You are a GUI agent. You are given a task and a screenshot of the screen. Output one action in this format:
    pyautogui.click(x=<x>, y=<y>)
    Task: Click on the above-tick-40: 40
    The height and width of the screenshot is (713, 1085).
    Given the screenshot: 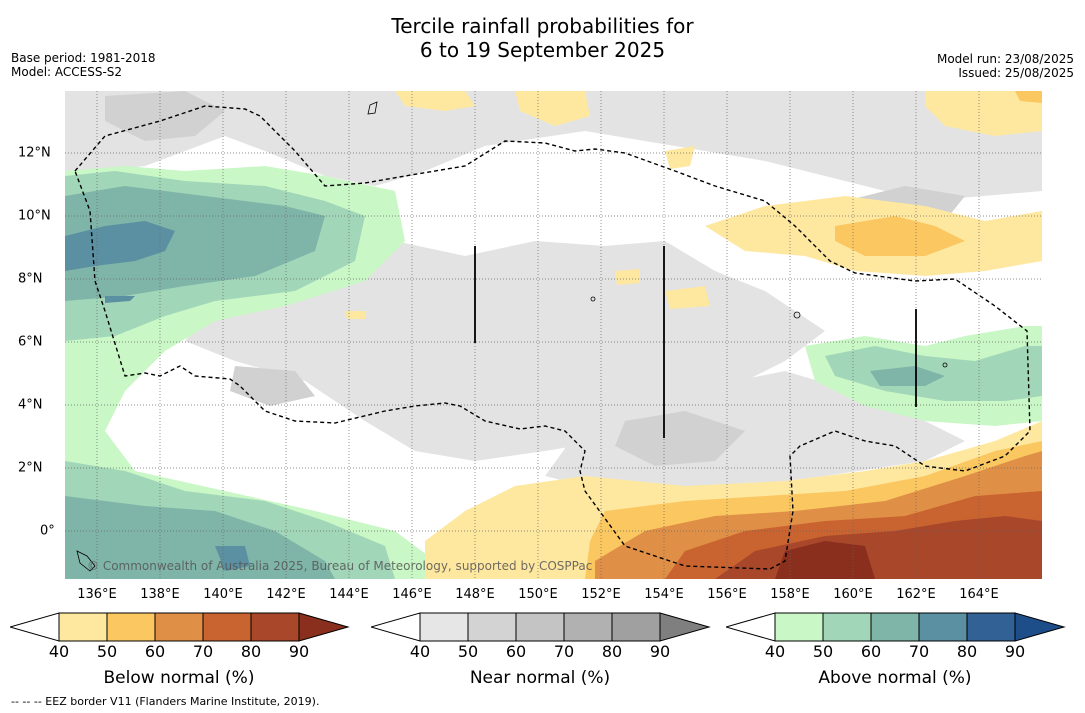 What is the action you would take?
    pyautogui.click(x=775, y=651)
    